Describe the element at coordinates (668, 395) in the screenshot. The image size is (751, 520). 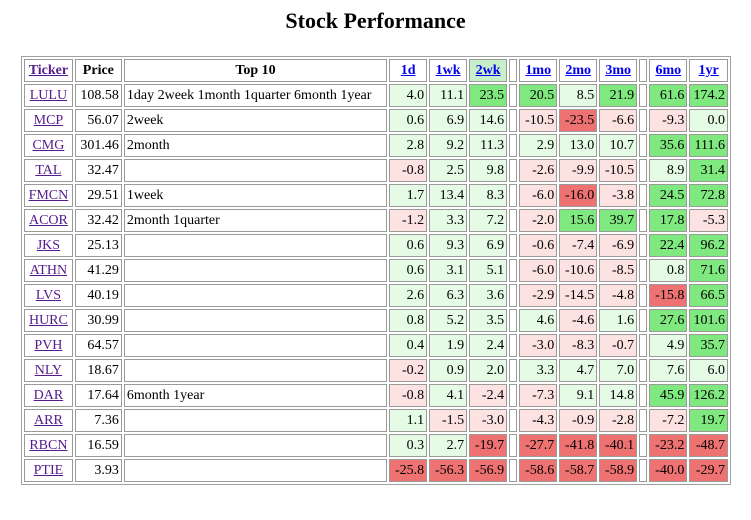
I see `return-cell-6mo: 45.9` at that location.